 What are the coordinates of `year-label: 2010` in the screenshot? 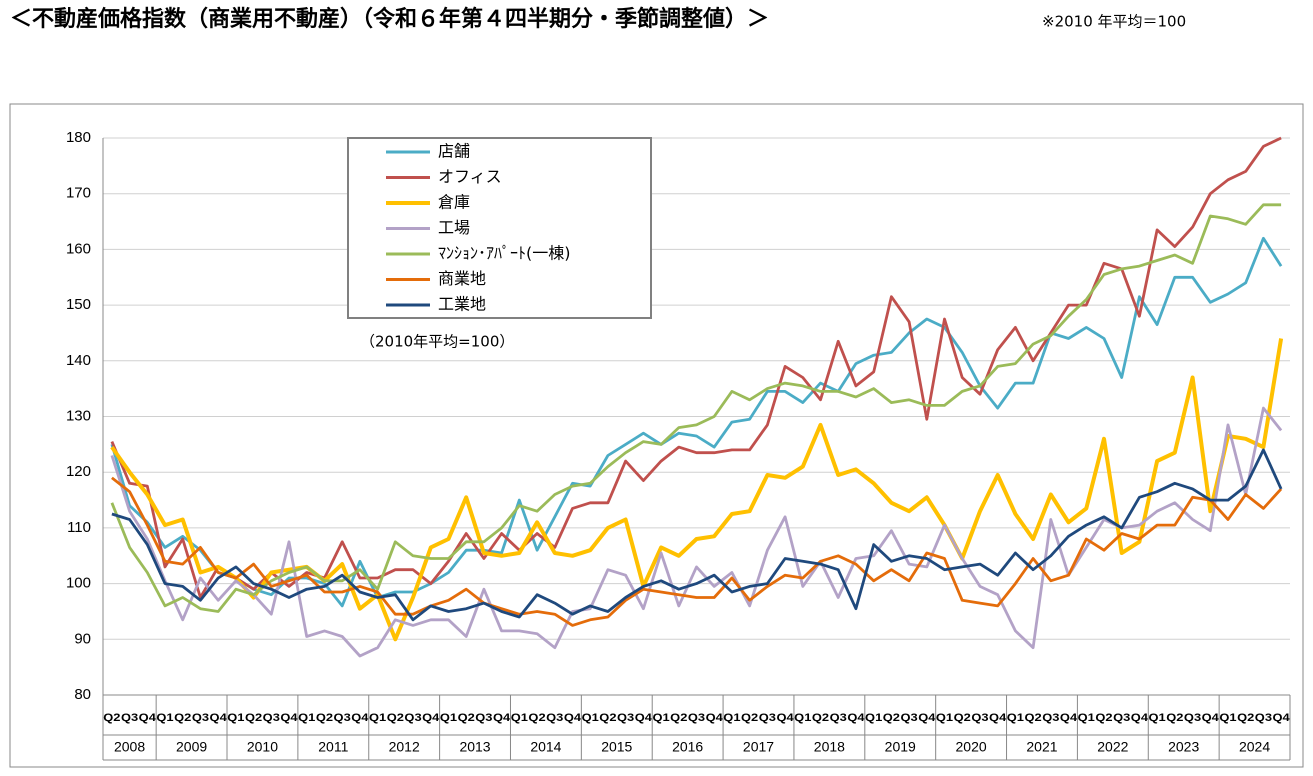 It's located at (262, 747).